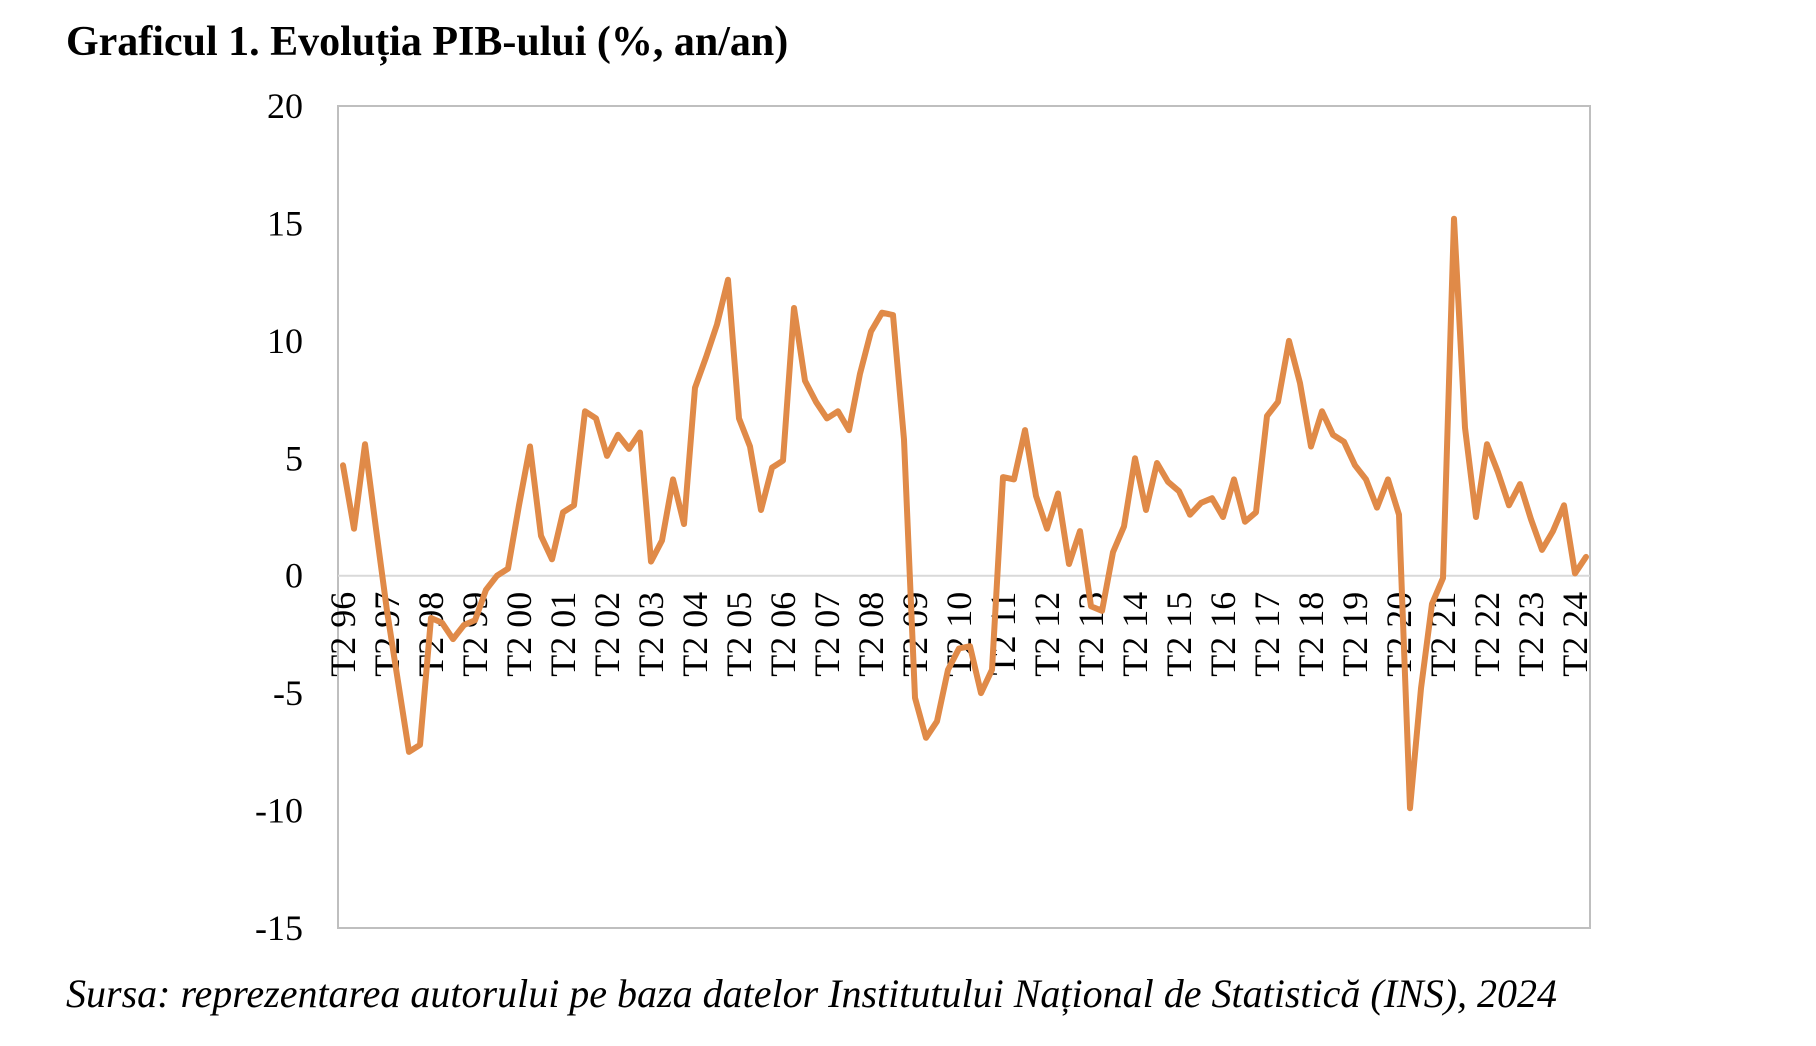 This screenshot has height=1046, width=1816. Describe the element at coordinates (285, 223) in the screenshot. I see `y-tick-label: 15` at that location.